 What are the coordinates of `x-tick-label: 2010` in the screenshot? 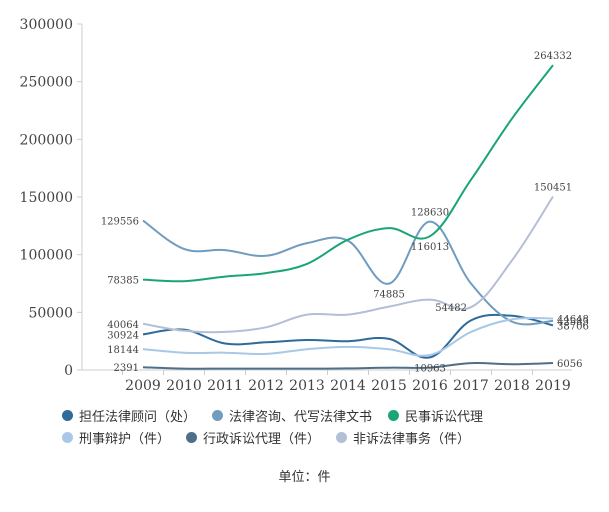 It's located at (184, 386).